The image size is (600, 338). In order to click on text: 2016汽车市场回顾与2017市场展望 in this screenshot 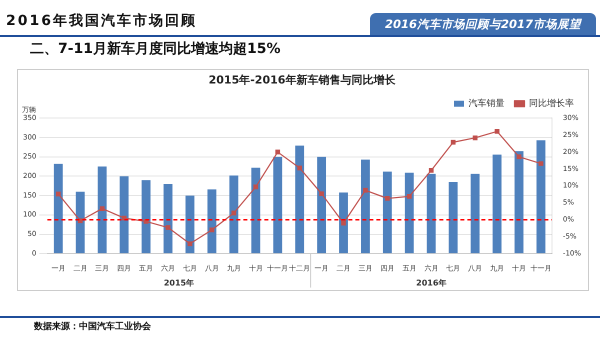, I will do `click(483, 24)`.